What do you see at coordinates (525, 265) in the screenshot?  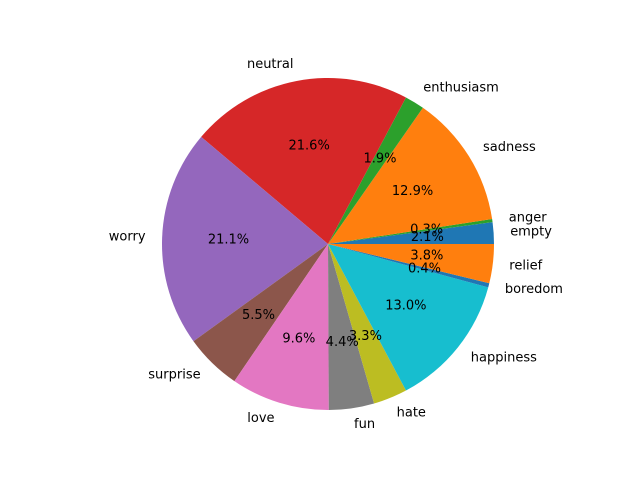 I see `category-label-relief: relief` at bounding box center [525, 265].